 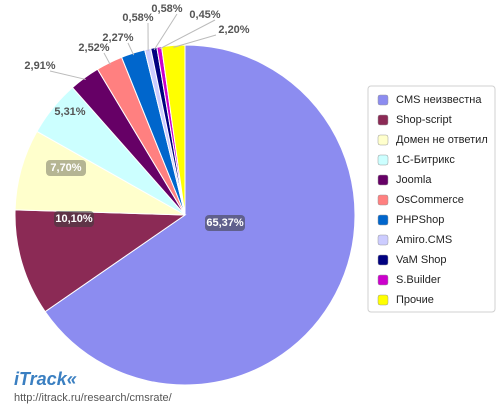 What do you see at coordinates (424, 120) in the screenshot?
I see `legend-label: Shop-script` at bounding box center [424, 120].